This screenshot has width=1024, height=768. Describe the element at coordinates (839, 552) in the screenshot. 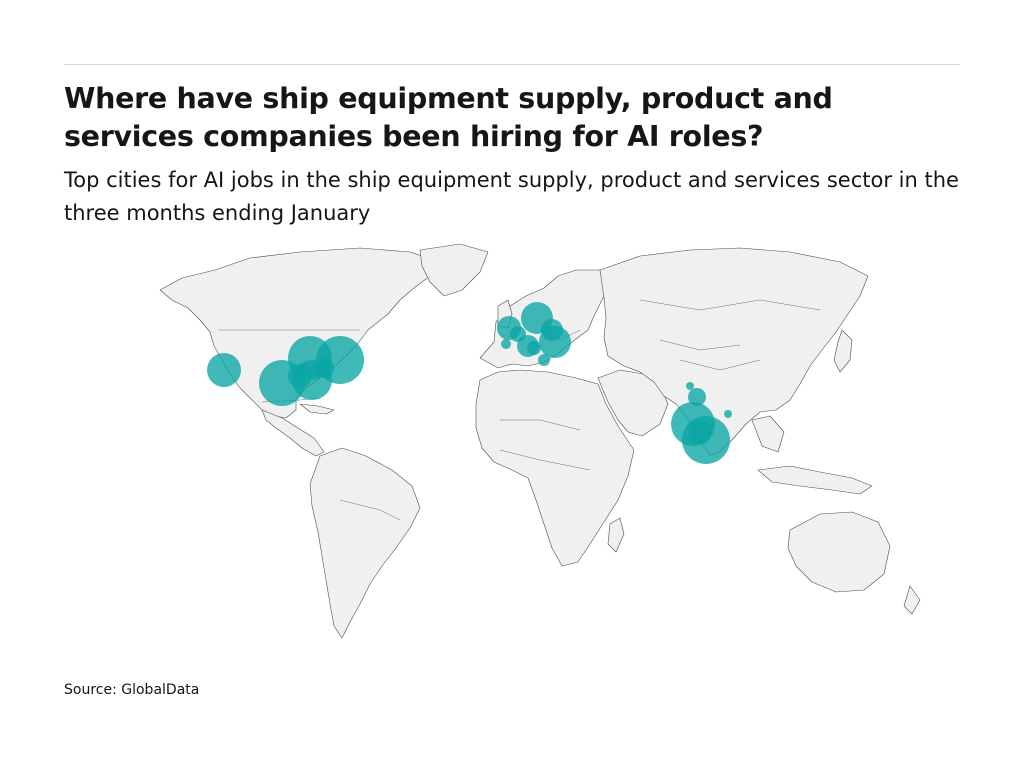

I see `land-australia` at that location.